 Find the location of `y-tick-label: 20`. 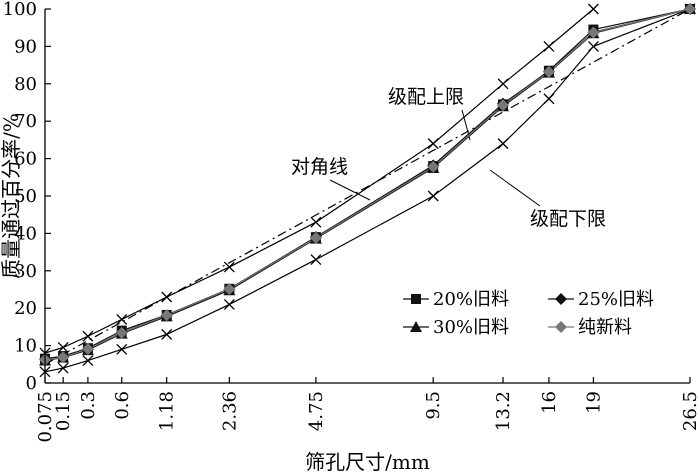

y-tick-label: 20 is located at coordinates (25, 308).